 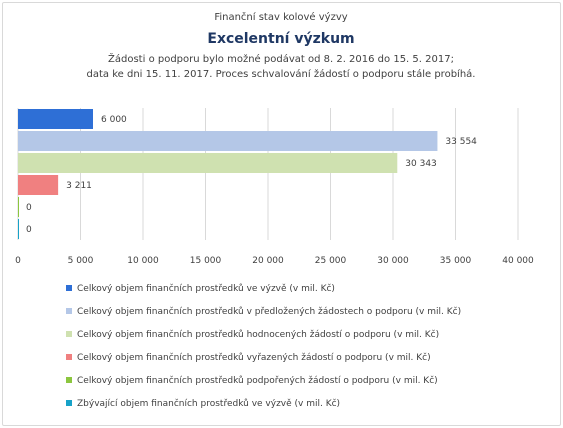 I want to click on x-tick-label-4: 20 000, so click(x=268, y=261).